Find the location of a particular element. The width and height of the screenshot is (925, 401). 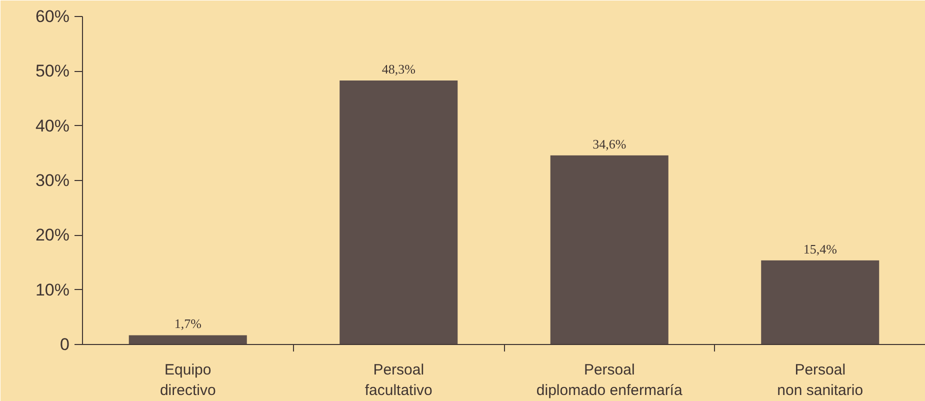

y-tick-label: 50% is located at coordinates (52, 71).